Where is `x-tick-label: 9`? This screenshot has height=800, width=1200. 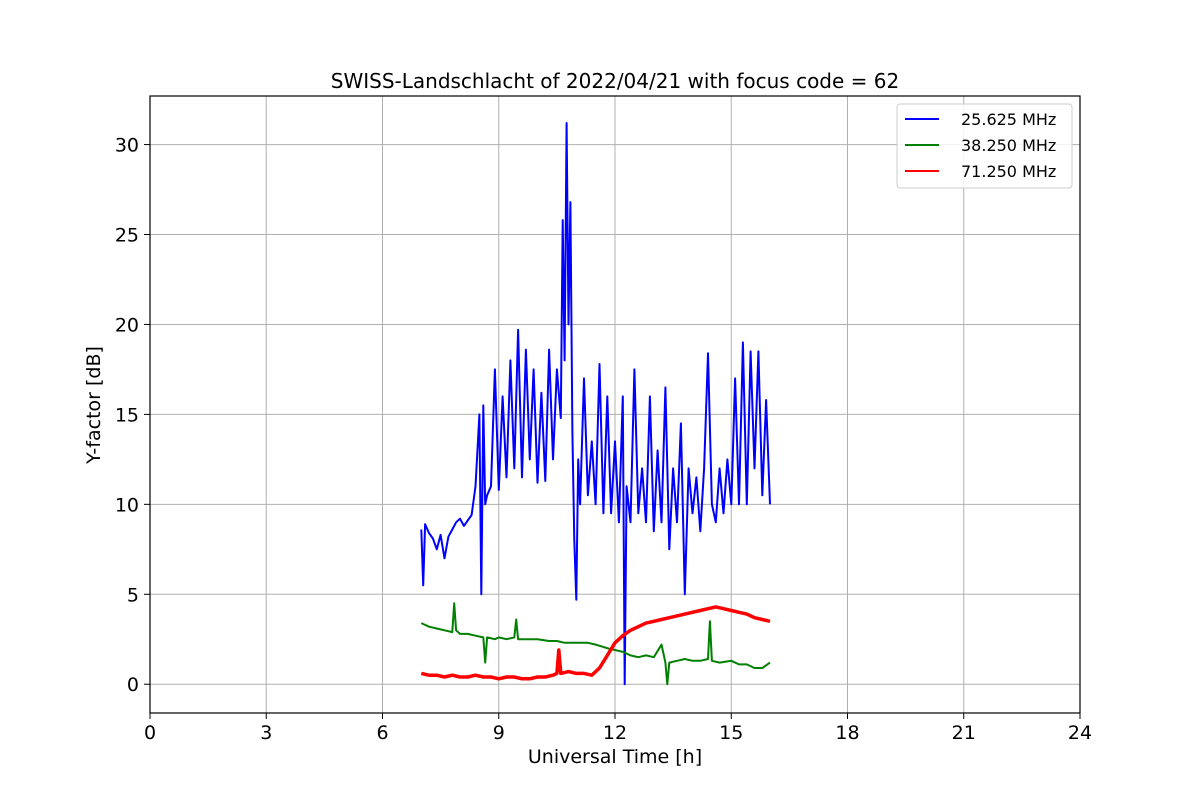 x-tick-label: 9 is located at coordinates (499, 733).